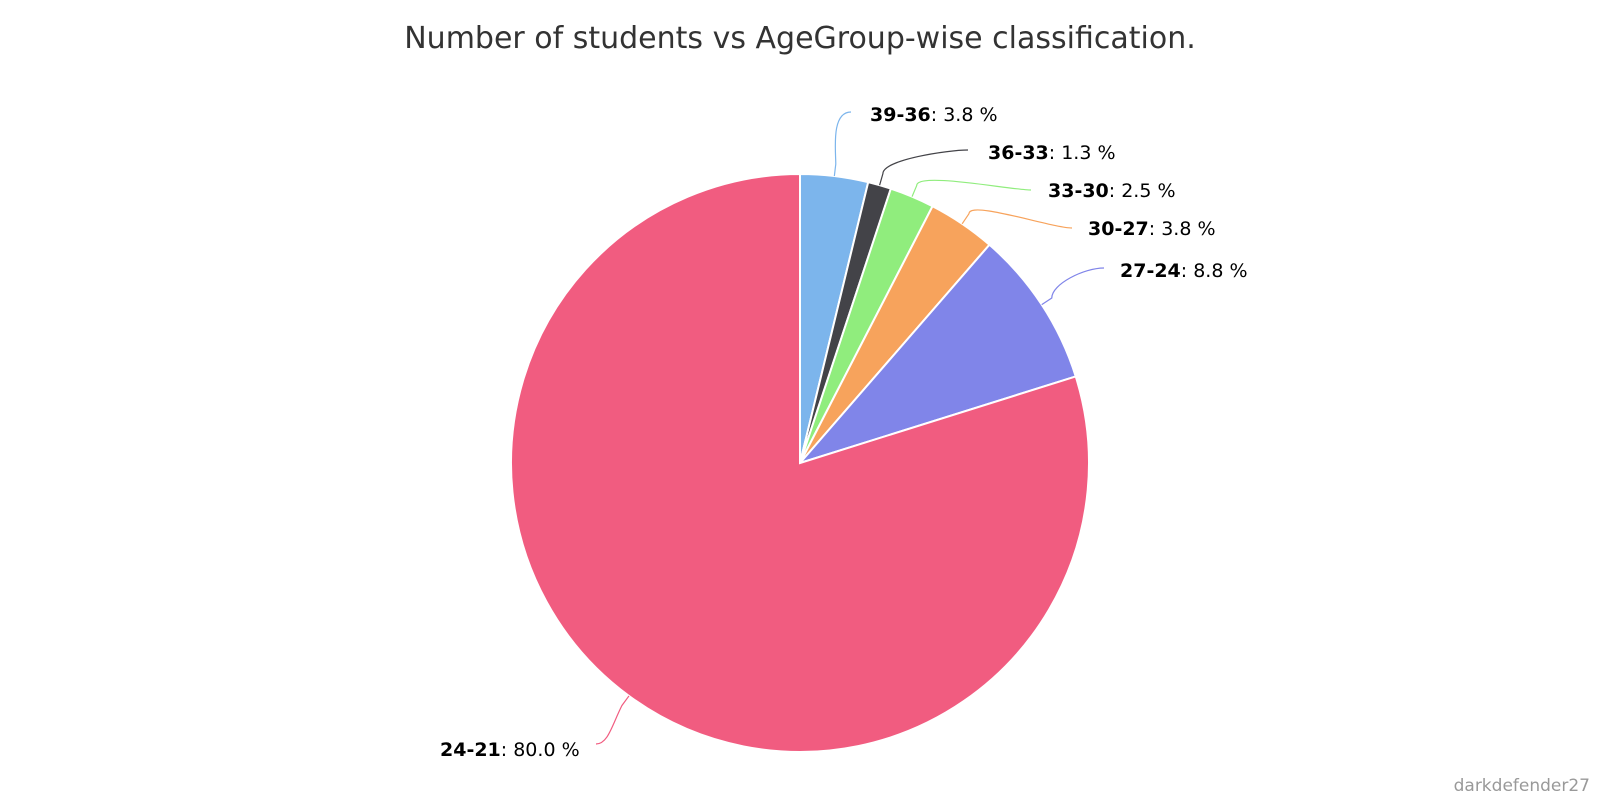 Image resolution: width=1600 pixels, height=800 pixels. I want to click on data-label-category: 33-30, so click(1078, 191).